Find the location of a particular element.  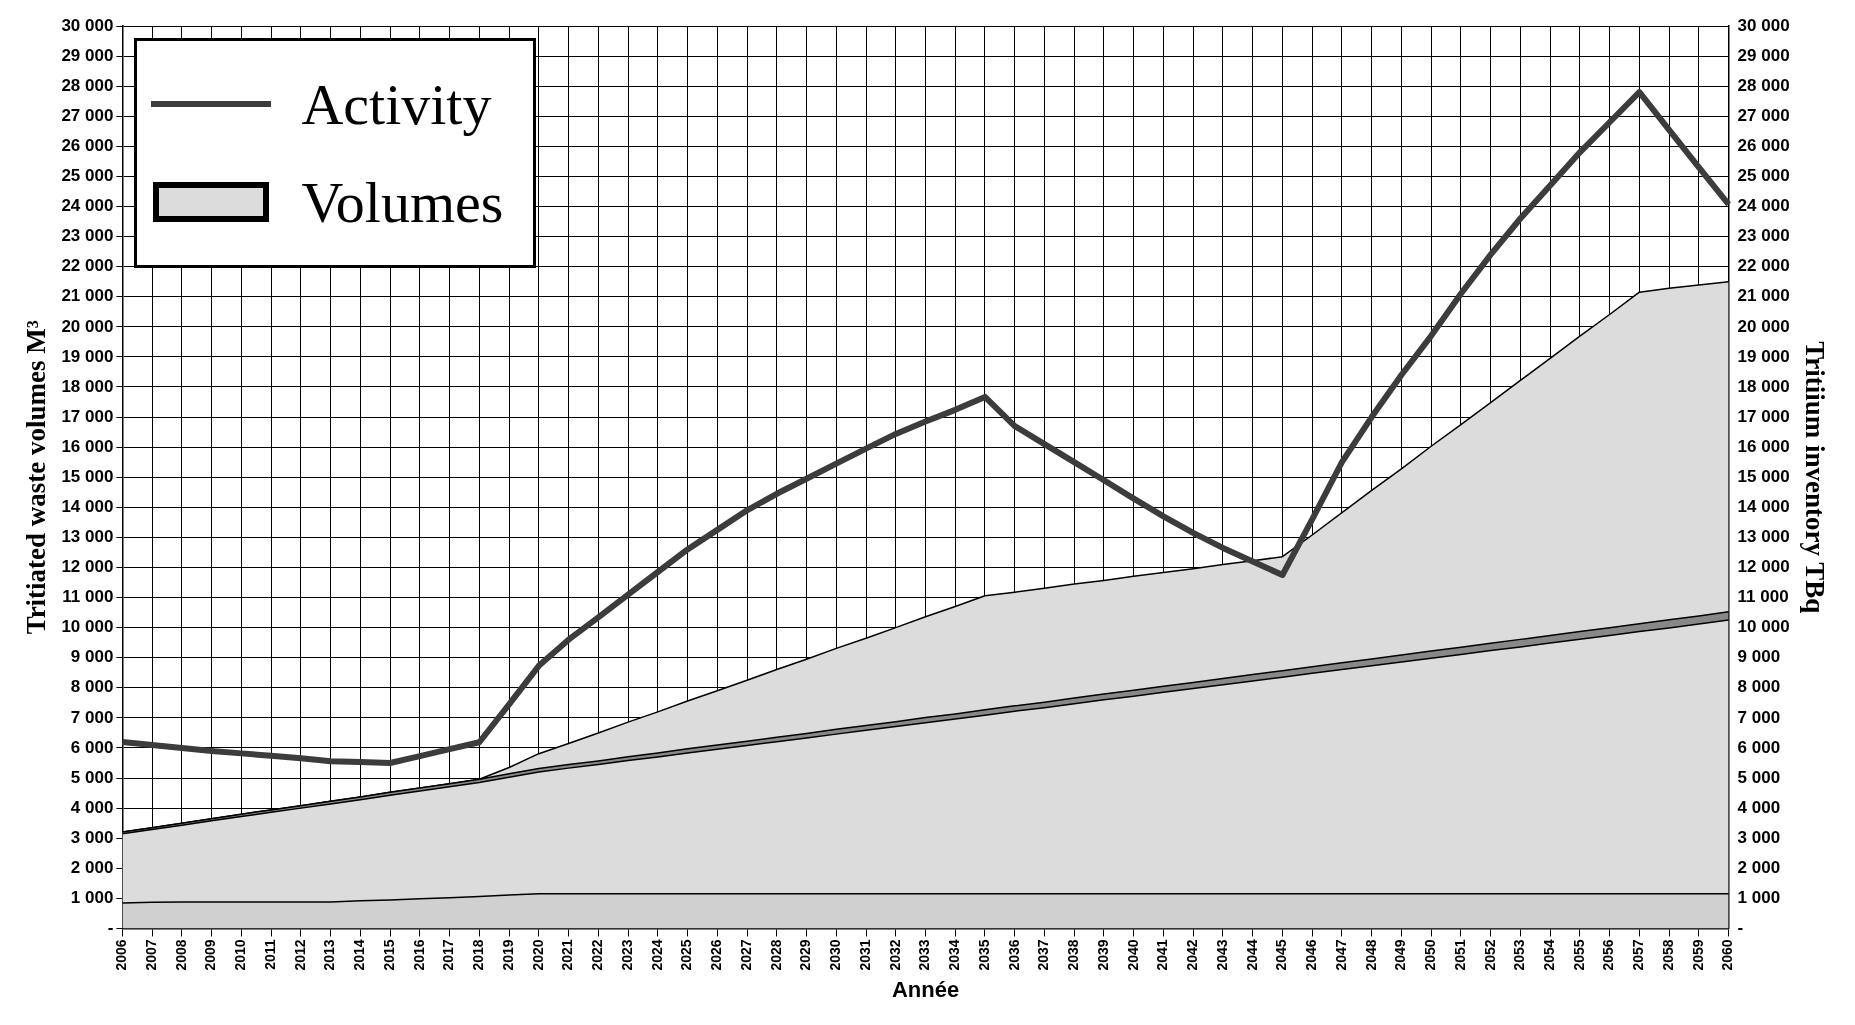

y-tick-label: 26 000 is located at coordinates (87, 146).